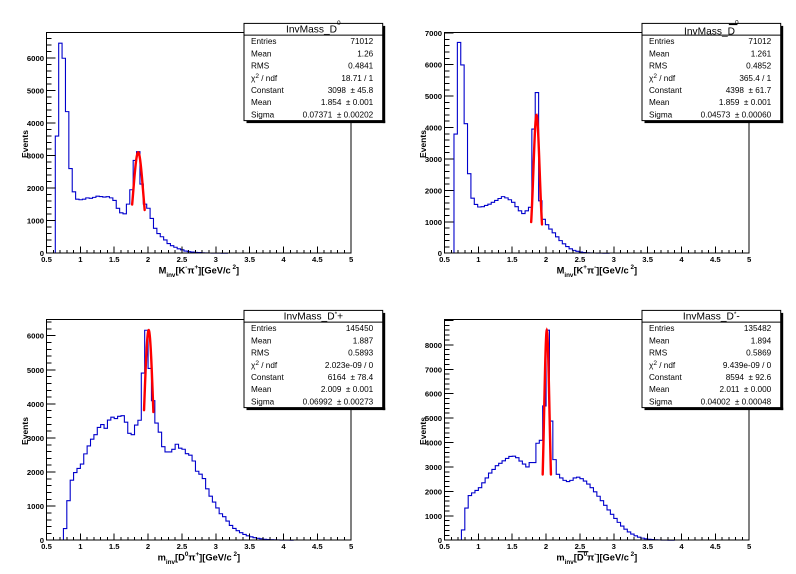 The image size is (796, 574). Describe the element at coordinates (433, 345) in the screenshot. I see `svg-text: 8000` at that location.